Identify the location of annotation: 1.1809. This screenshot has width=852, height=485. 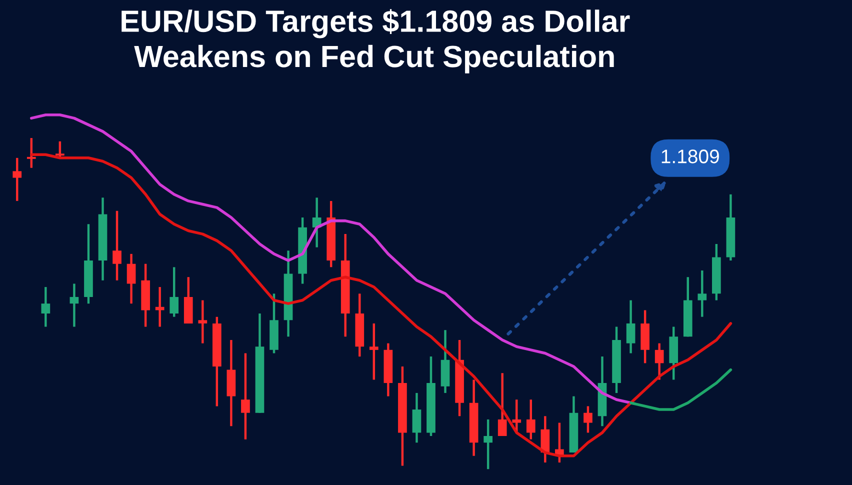
(690, 157).